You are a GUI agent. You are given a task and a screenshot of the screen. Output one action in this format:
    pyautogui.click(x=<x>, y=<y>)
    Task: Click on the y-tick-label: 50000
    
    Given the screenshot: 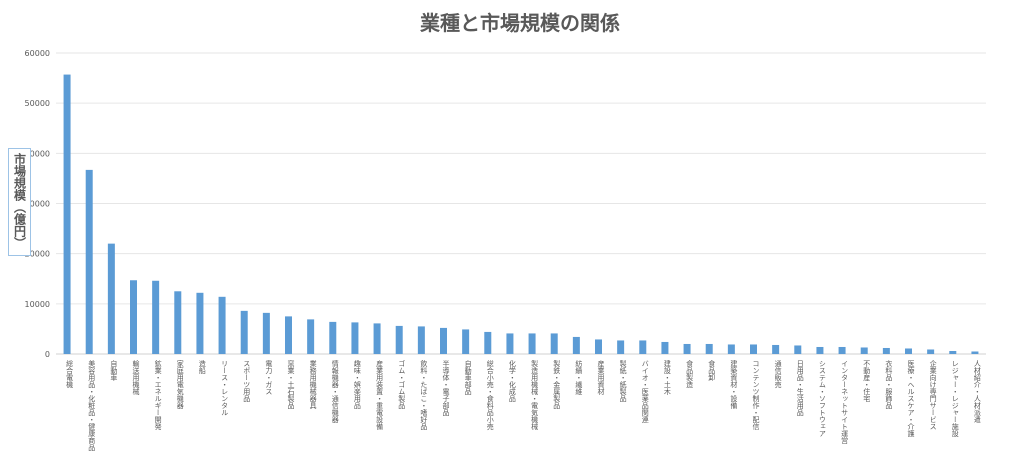 What is the action you would take?
    pyautogui.click(x=37, y=103)
    